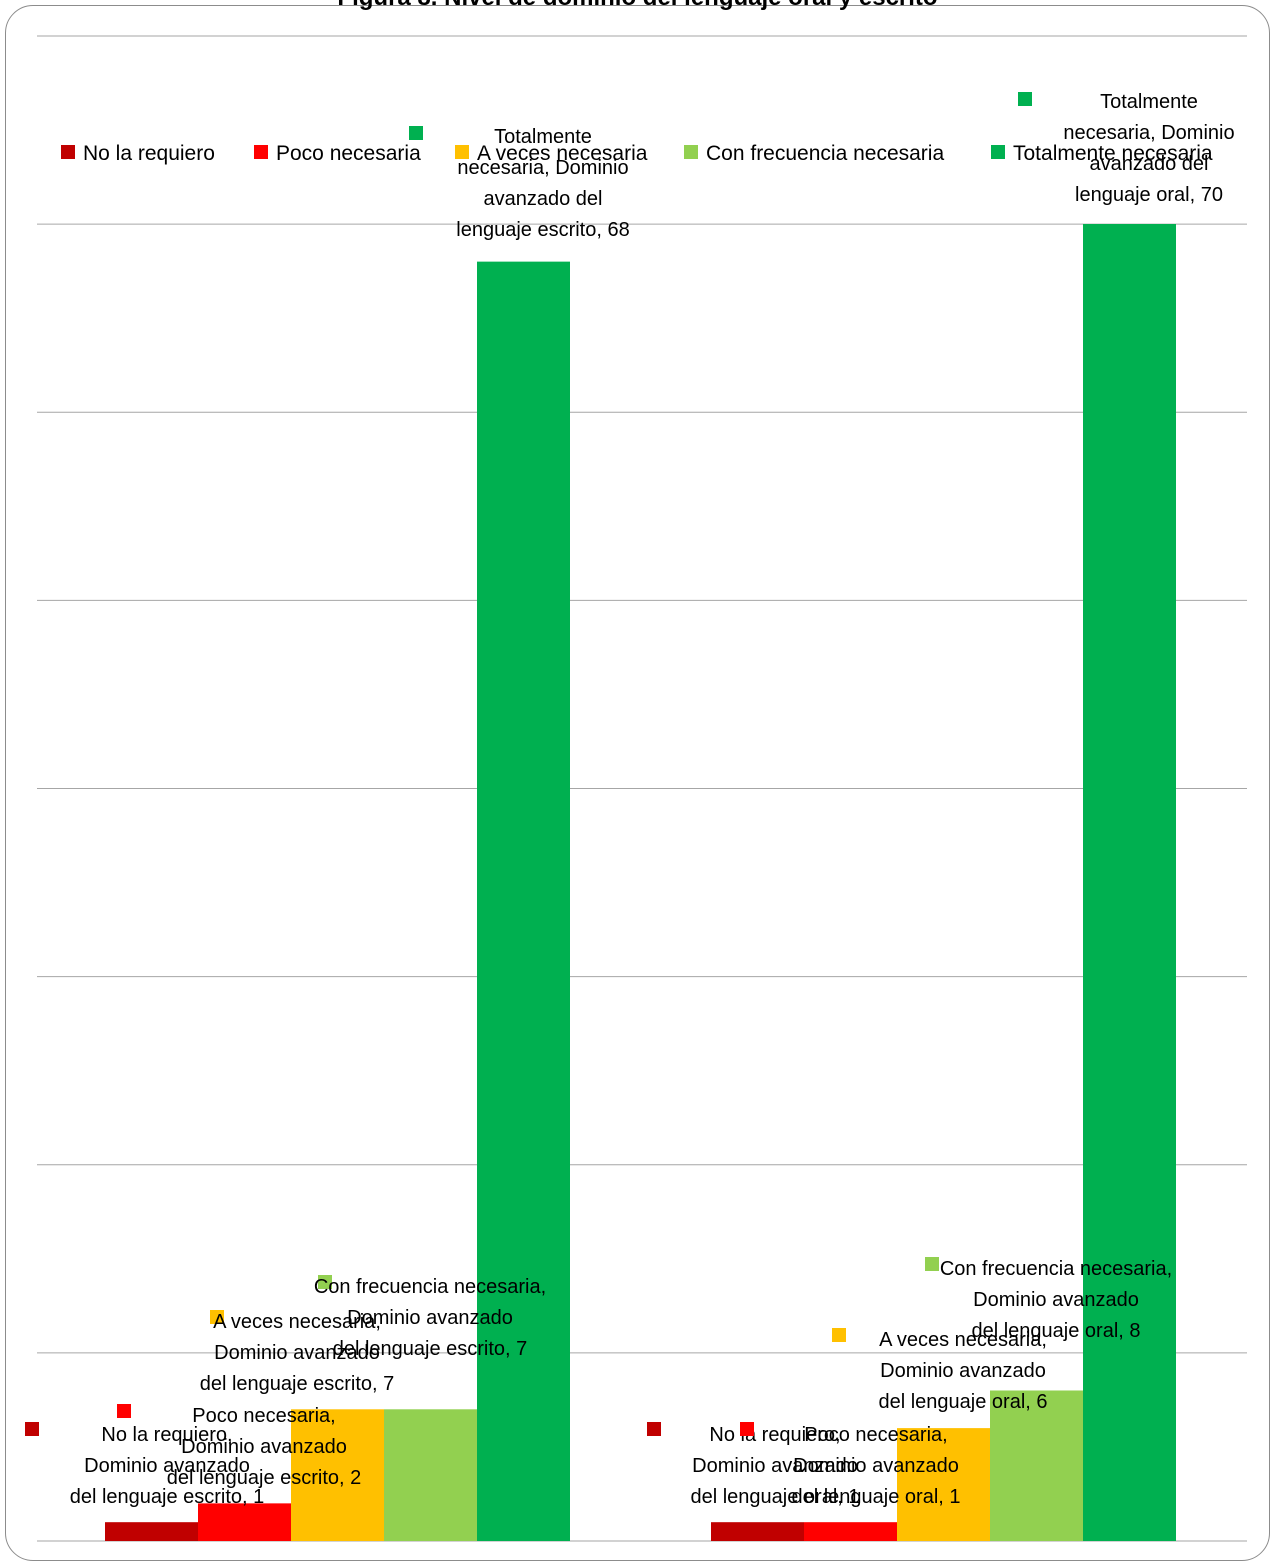 The image size is (1275, 1566). I want to click on bar-con-frecuencia-necesaria-oral, so click(1036, 1465).